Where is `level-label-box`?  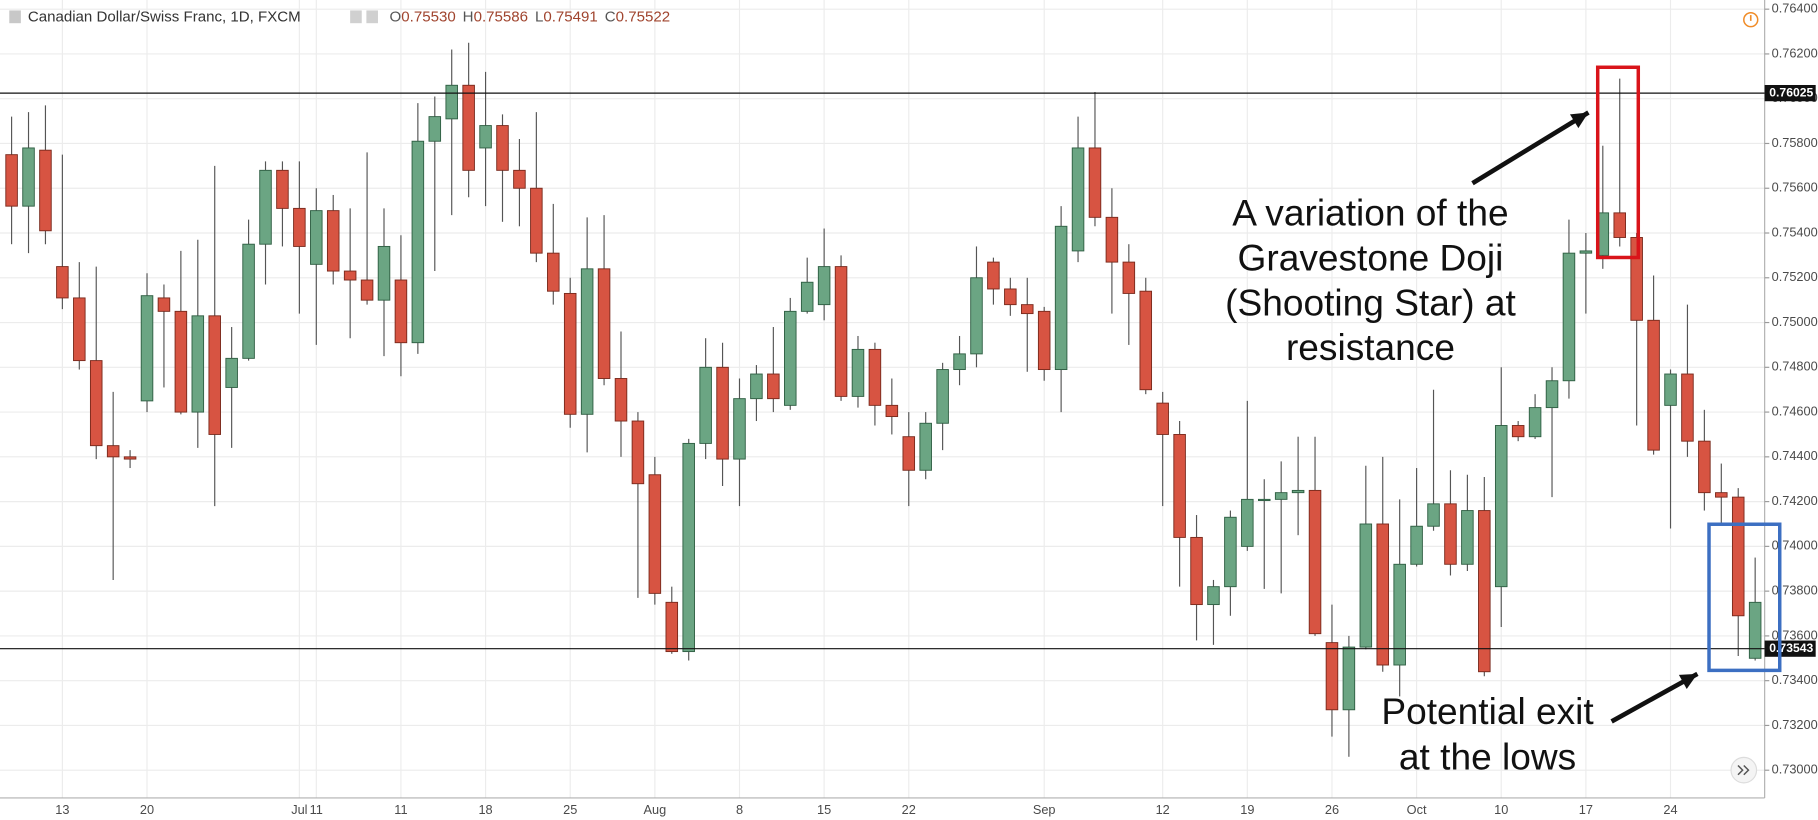
level-label-box is located at coordinates (1790, 648).